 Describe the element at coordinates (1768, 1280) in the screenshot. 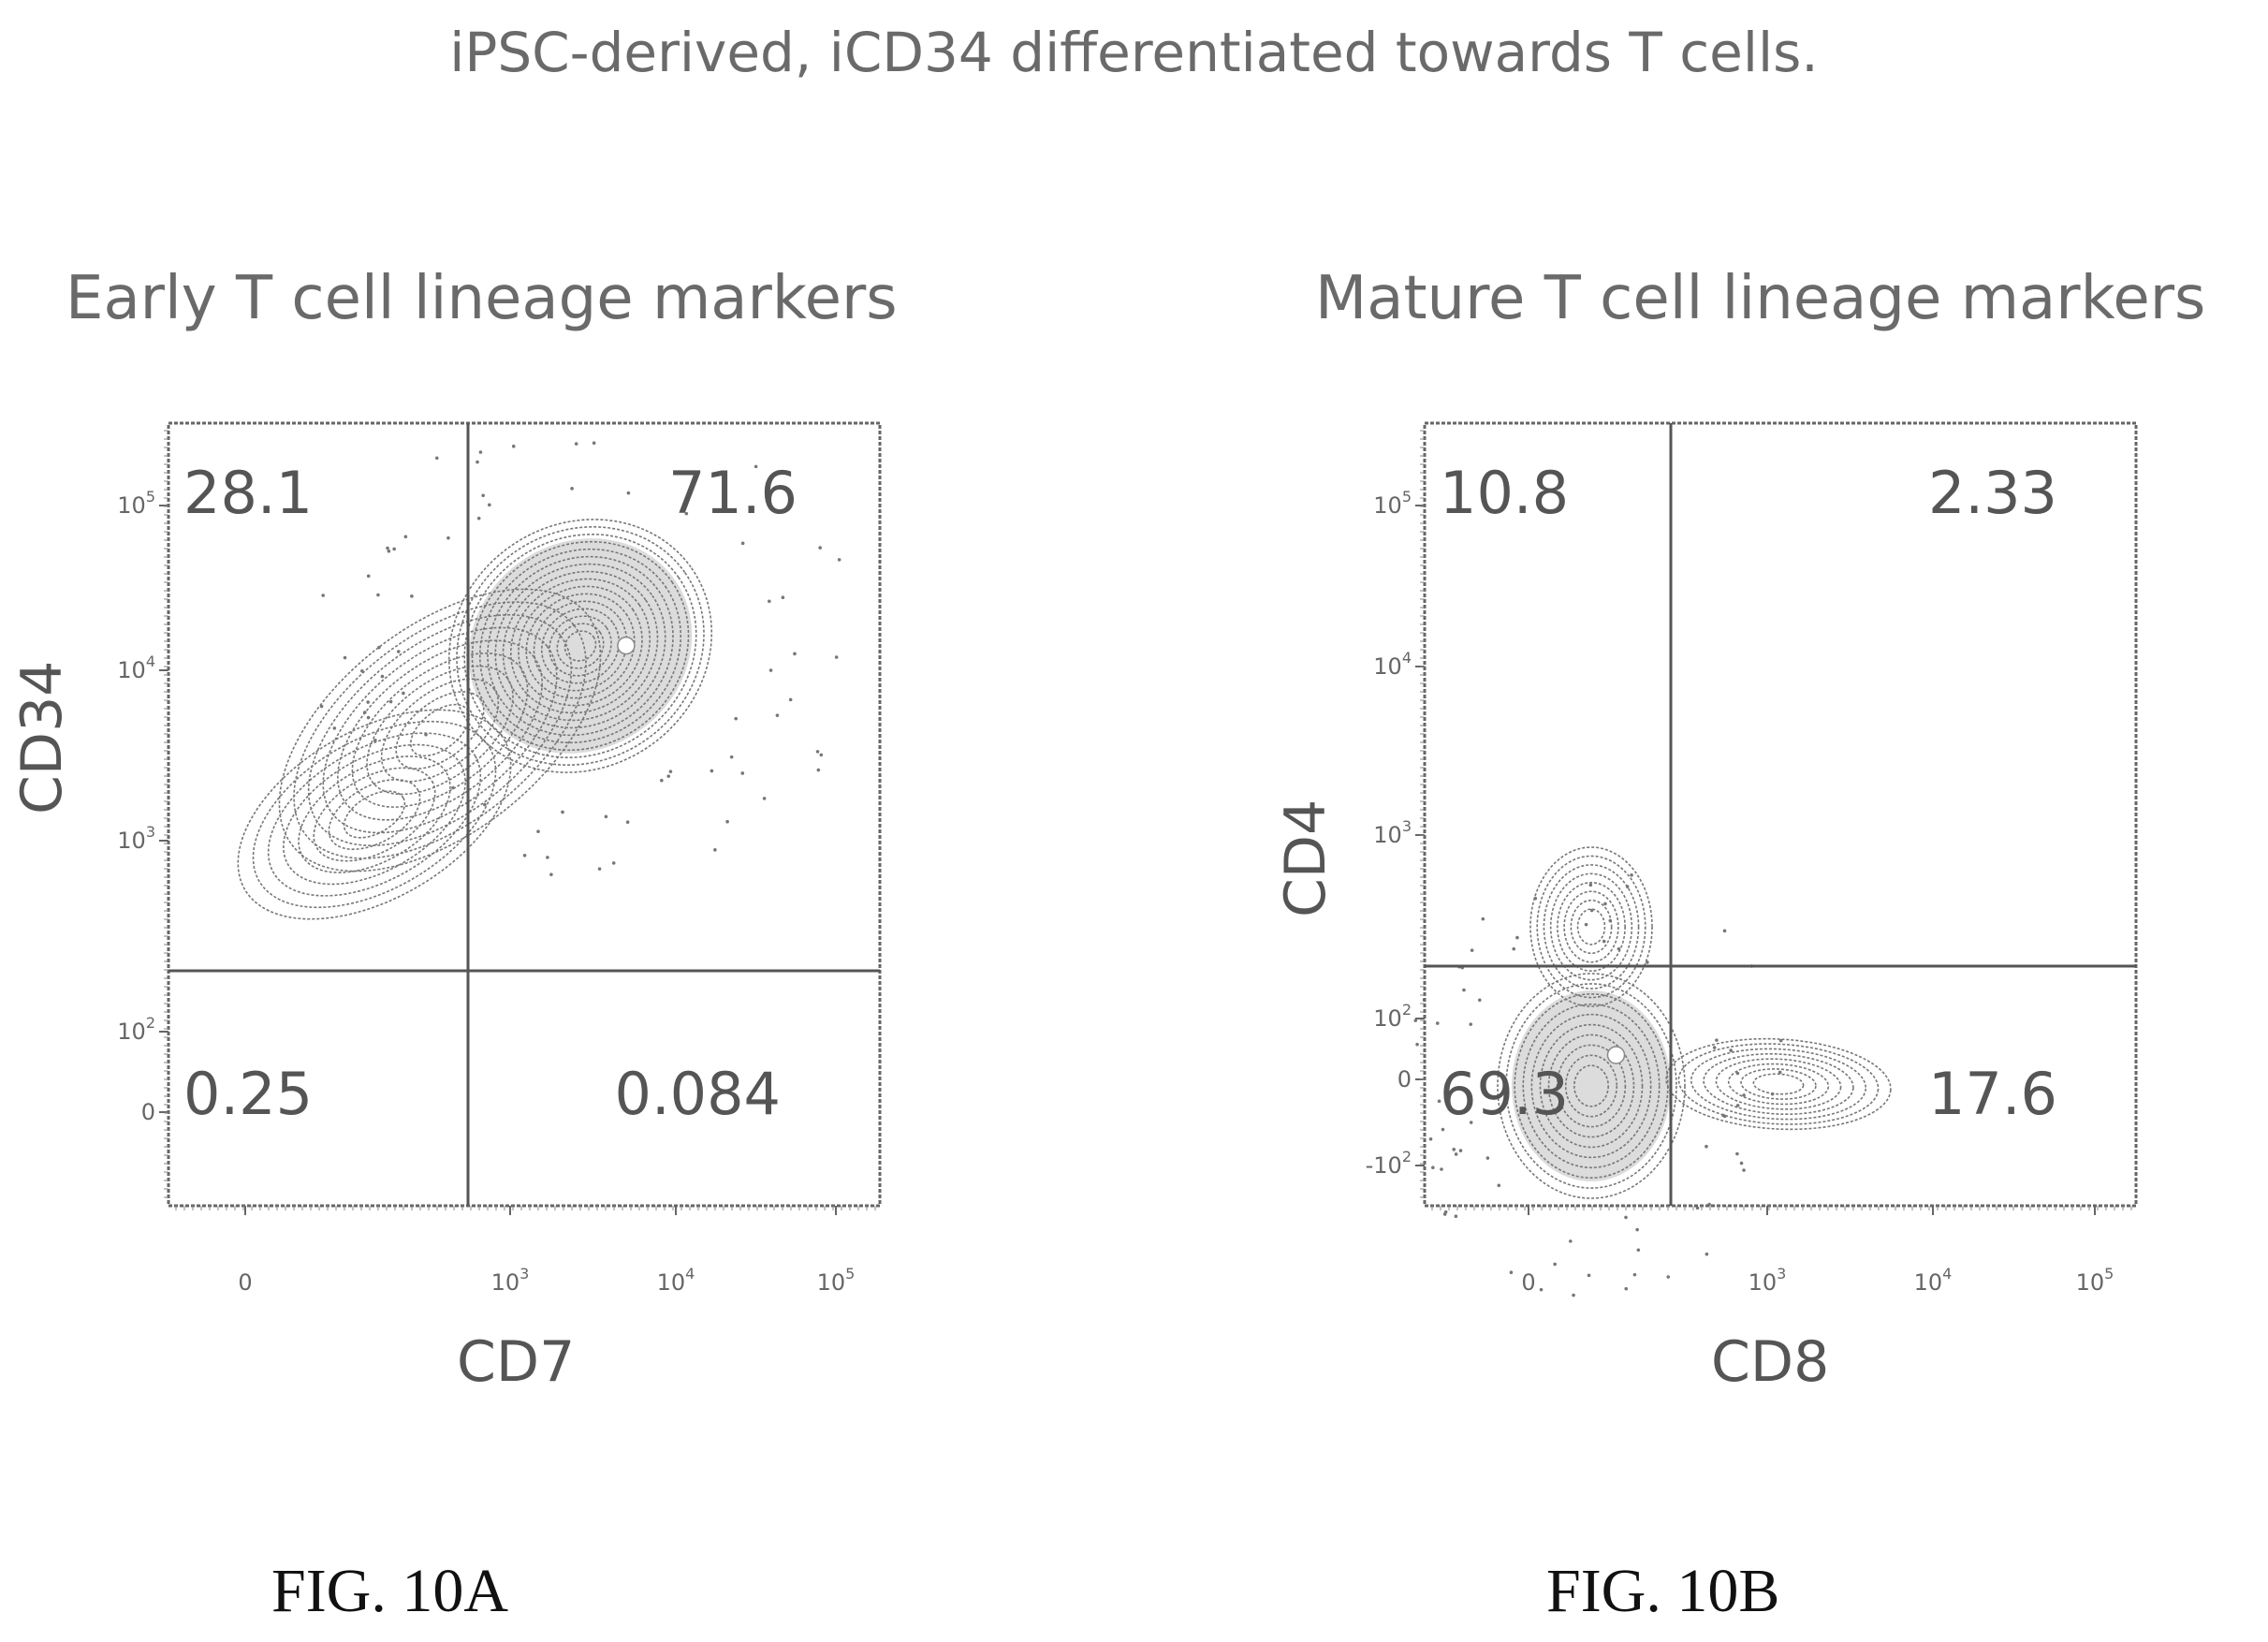

I see `x-tick-label: 103` at that location.